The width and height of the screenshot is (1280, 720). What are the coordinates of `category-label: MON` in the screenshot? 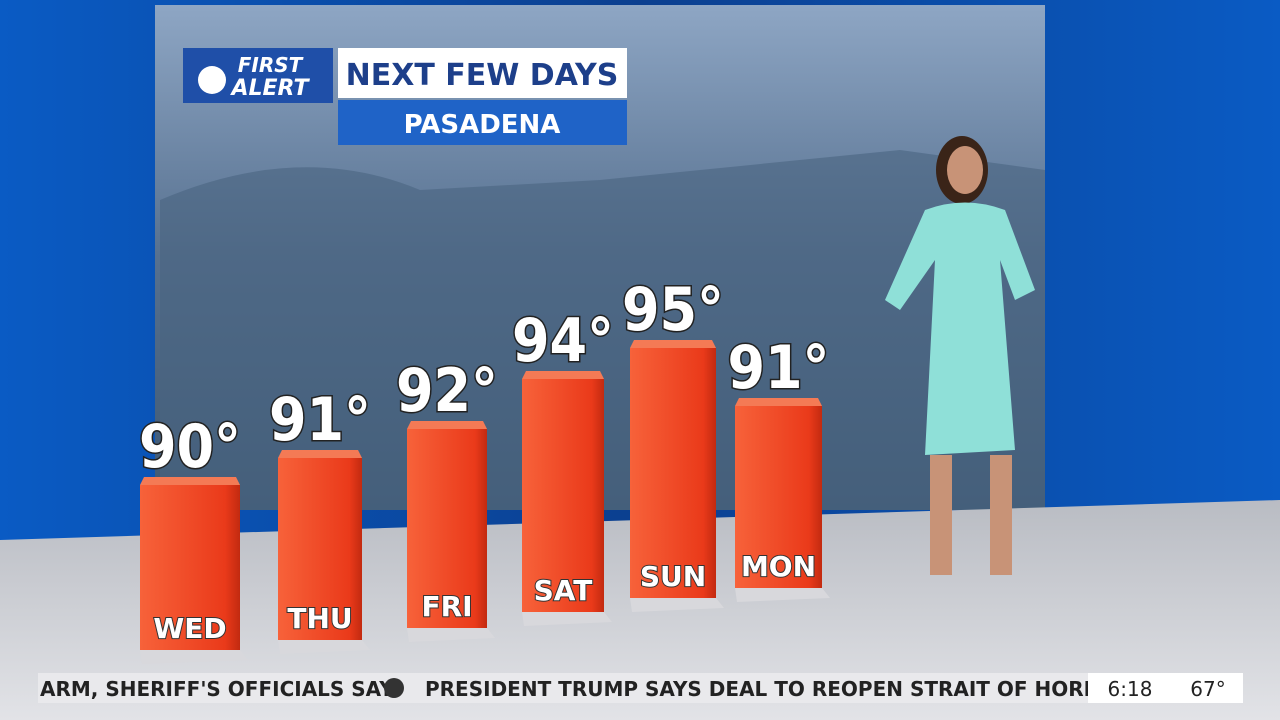 It's located at (778, 566).